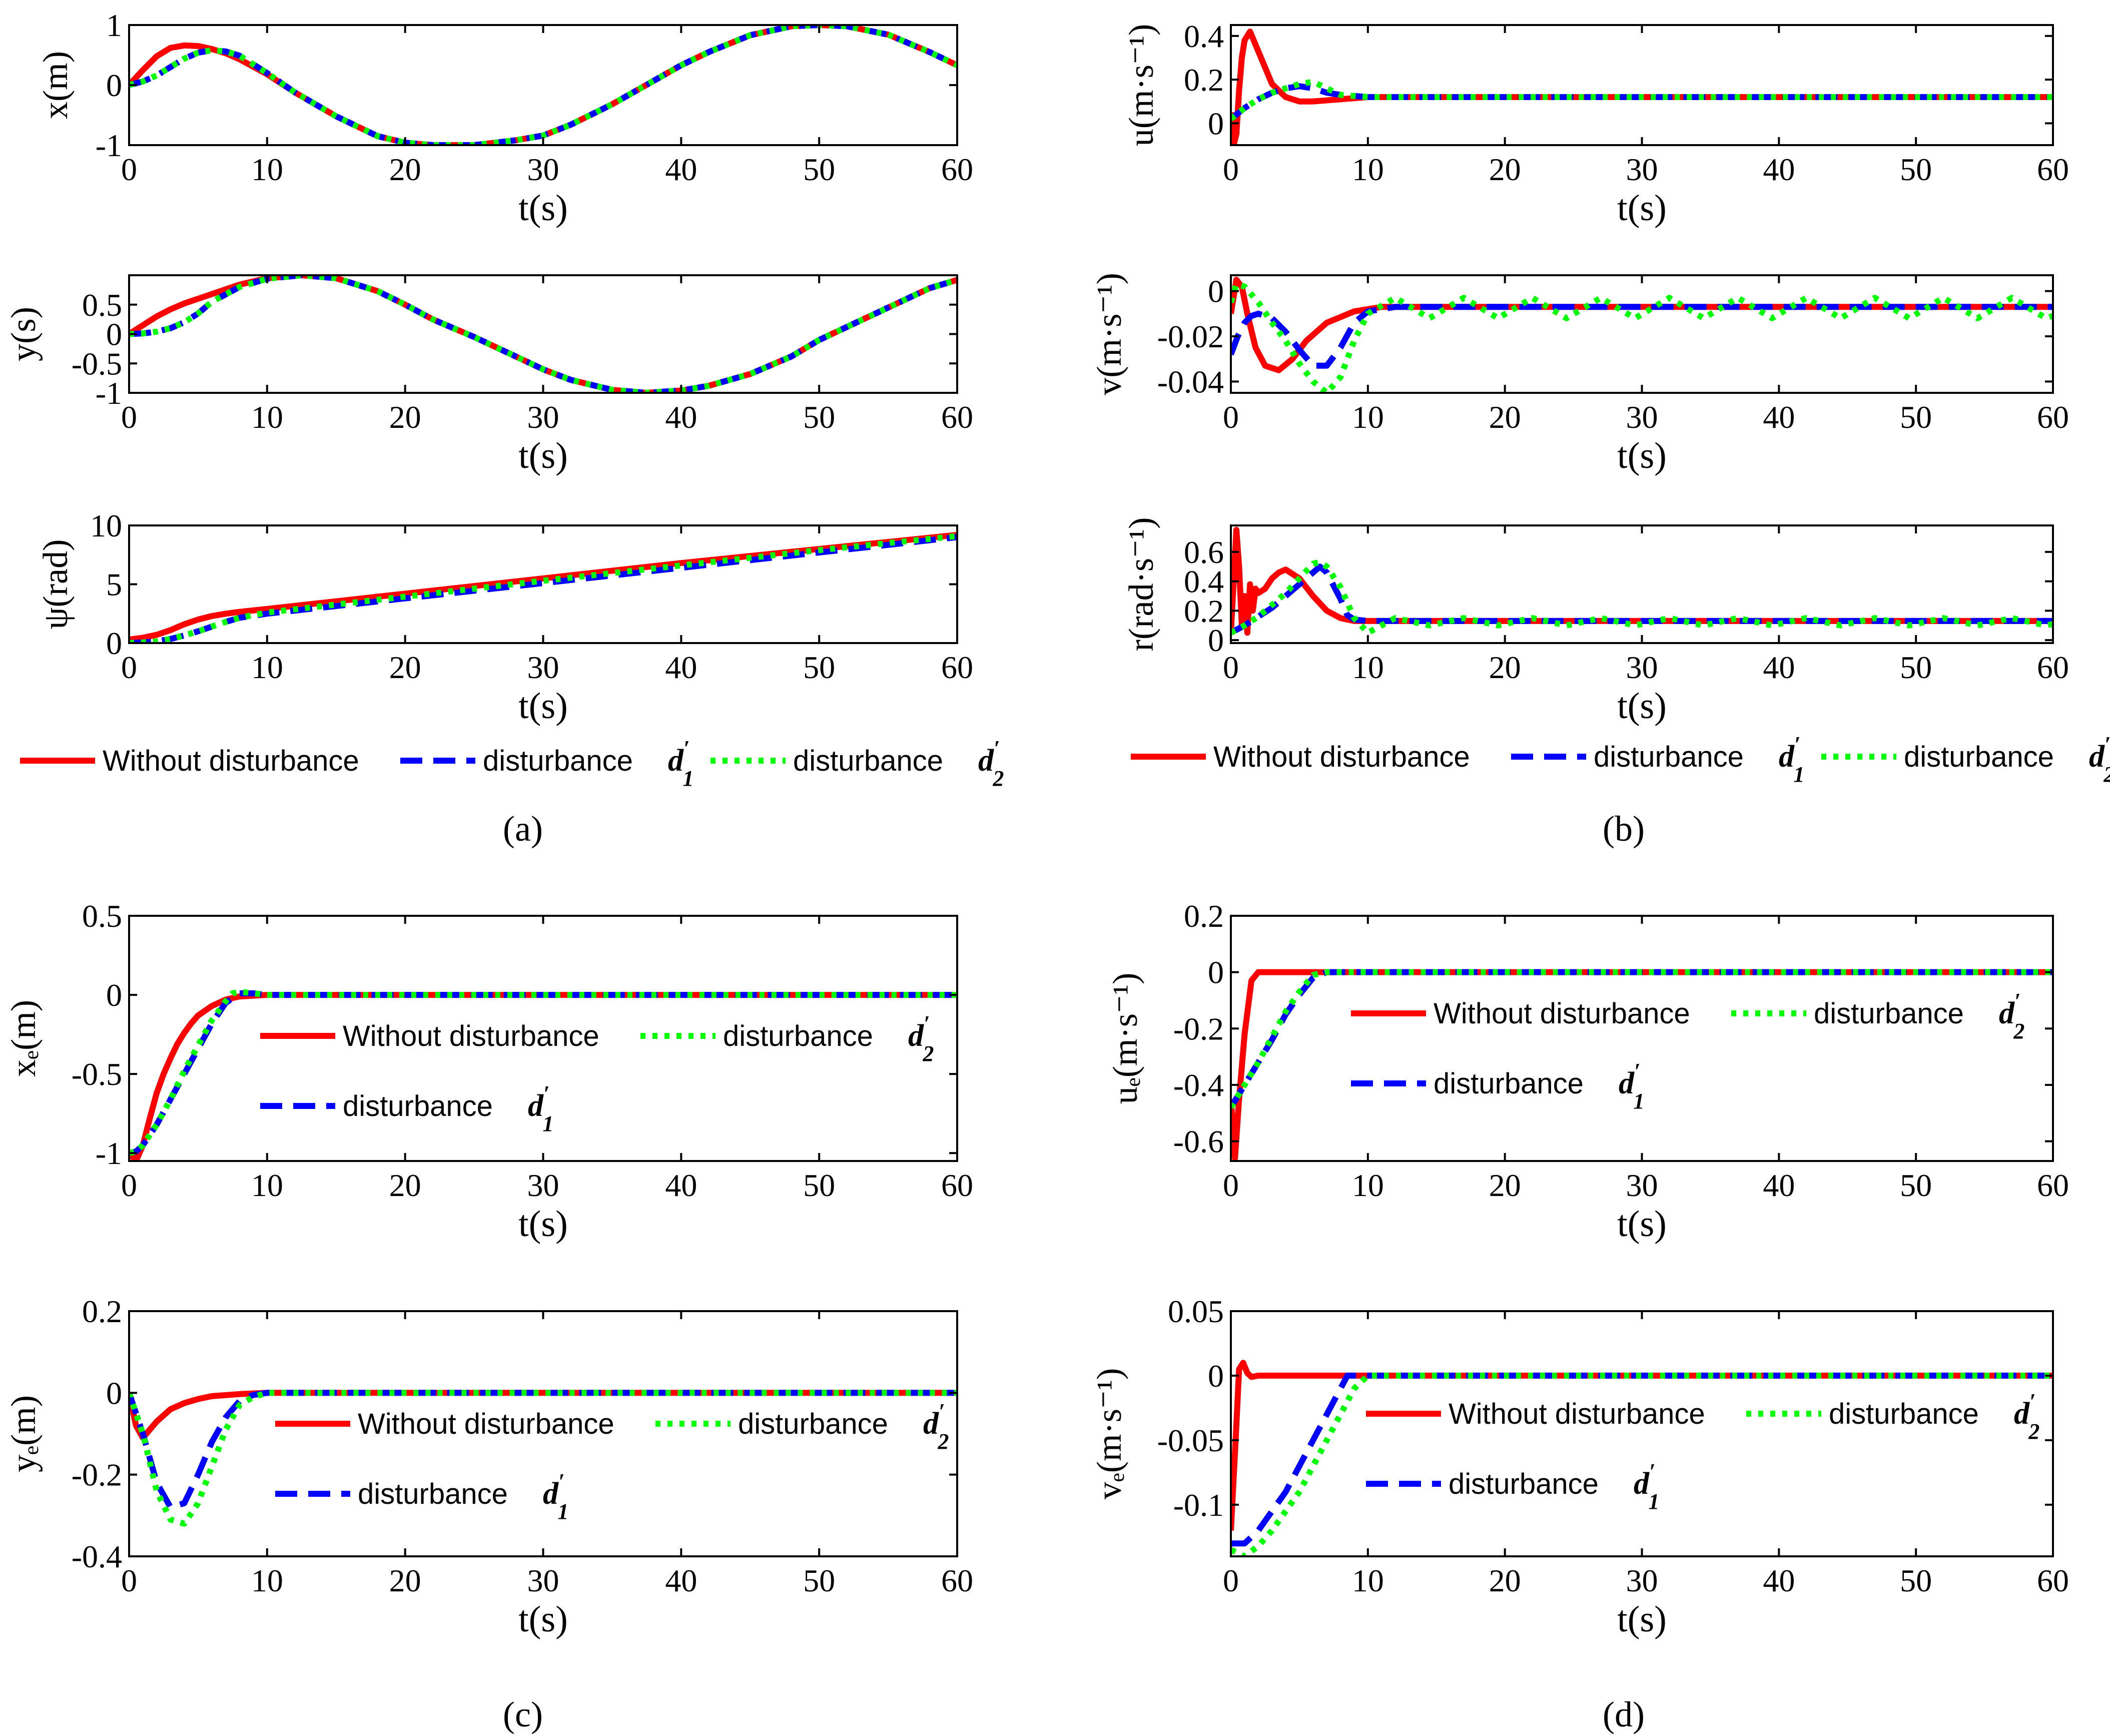 The image size is (2110, 1736). Describe the element at coordinates (1204, 80) in the screenshot. I see `y-tick-label: 0.2` at that location.